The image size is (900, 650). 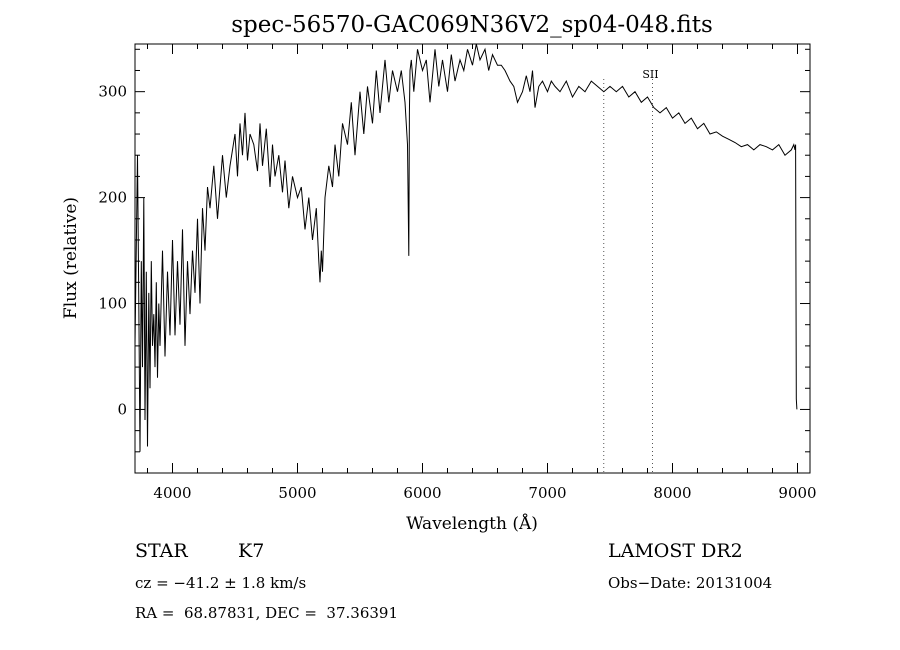 I want to click on velocity-readout: cz = −41.2 ± 1.8 km/s, so click(x=221, y=583).